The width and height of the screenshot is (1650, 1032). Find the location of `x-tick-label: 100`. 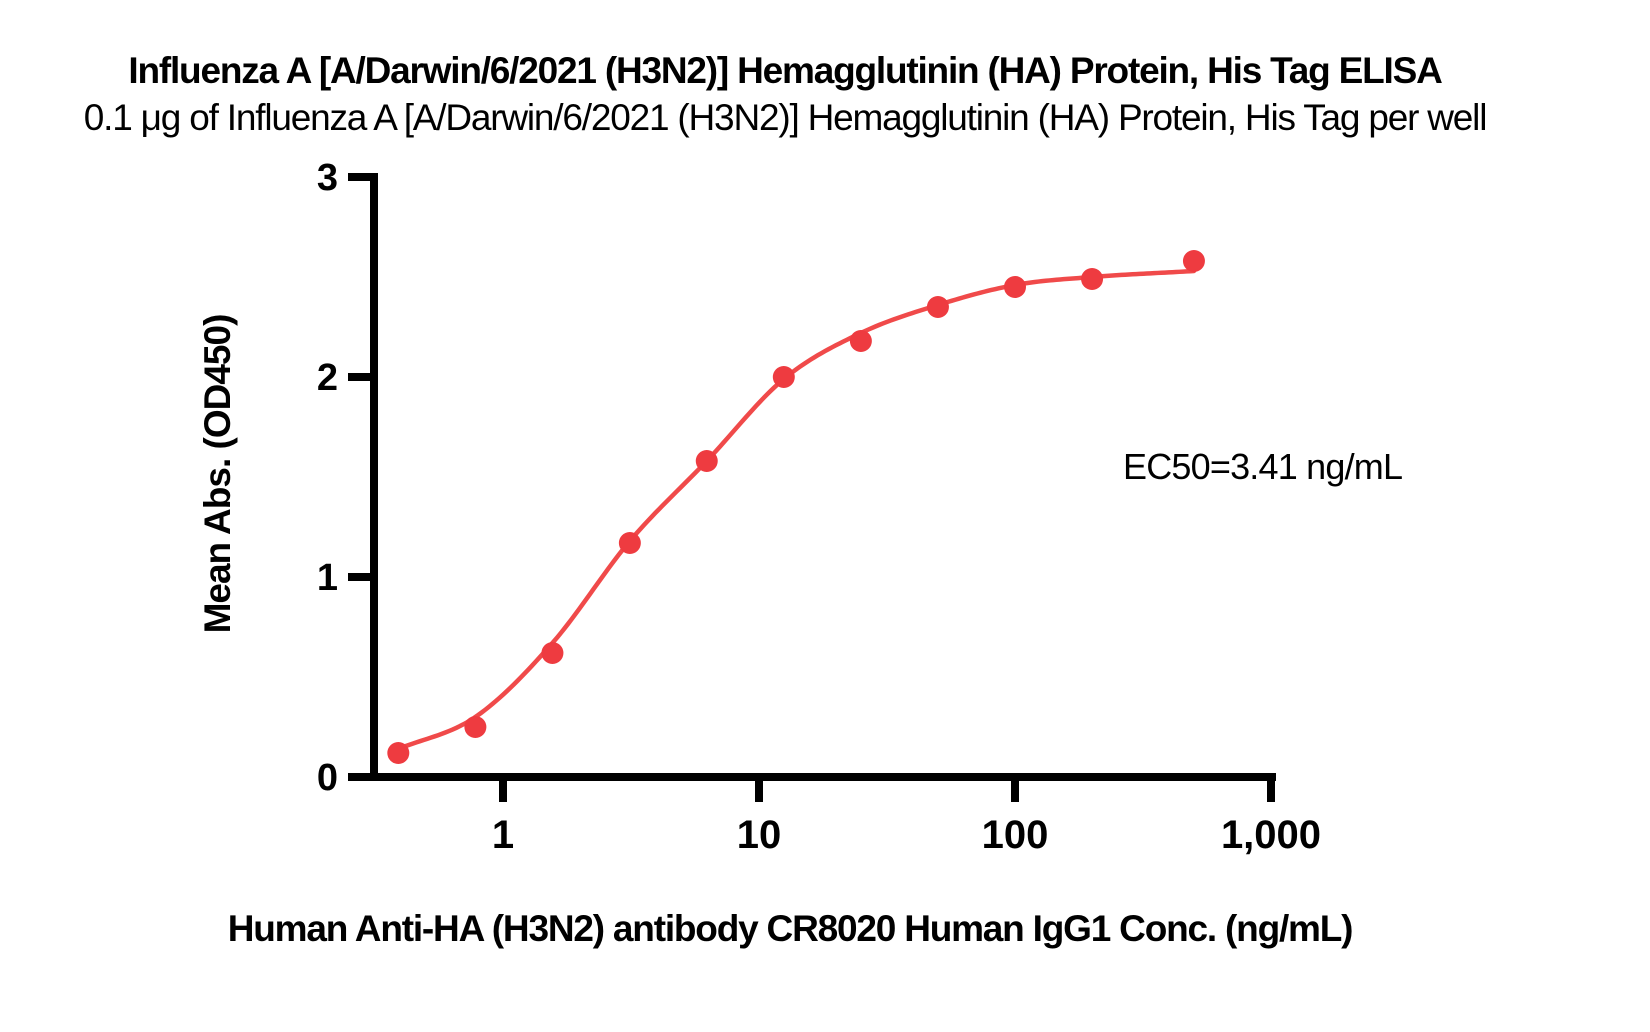

x-tick-label: 100 is located at coordinates (1015, 835).